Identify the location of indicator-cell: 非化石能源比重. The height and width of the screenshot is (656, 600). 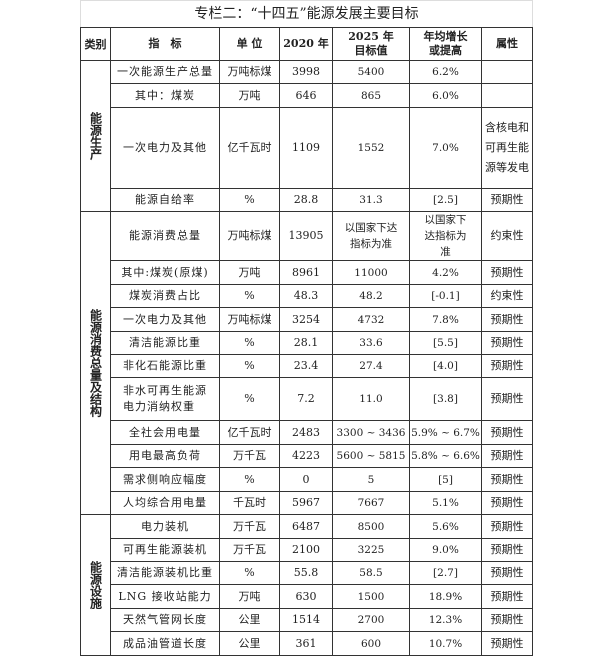
(165, 366).